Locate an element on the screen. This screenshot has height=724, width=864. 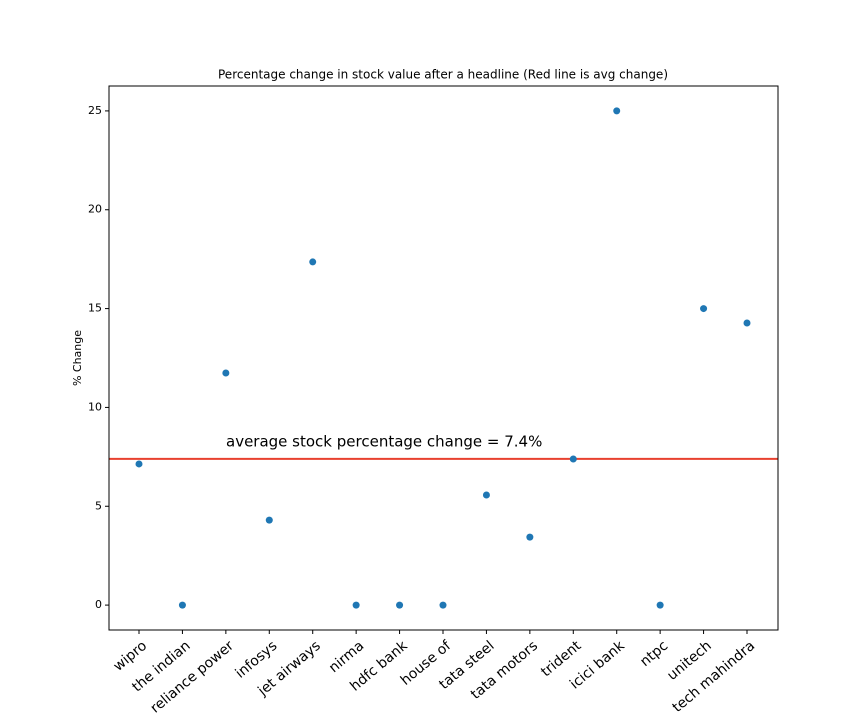
y-tick-label: 10 is located at coordinates (95, 406).